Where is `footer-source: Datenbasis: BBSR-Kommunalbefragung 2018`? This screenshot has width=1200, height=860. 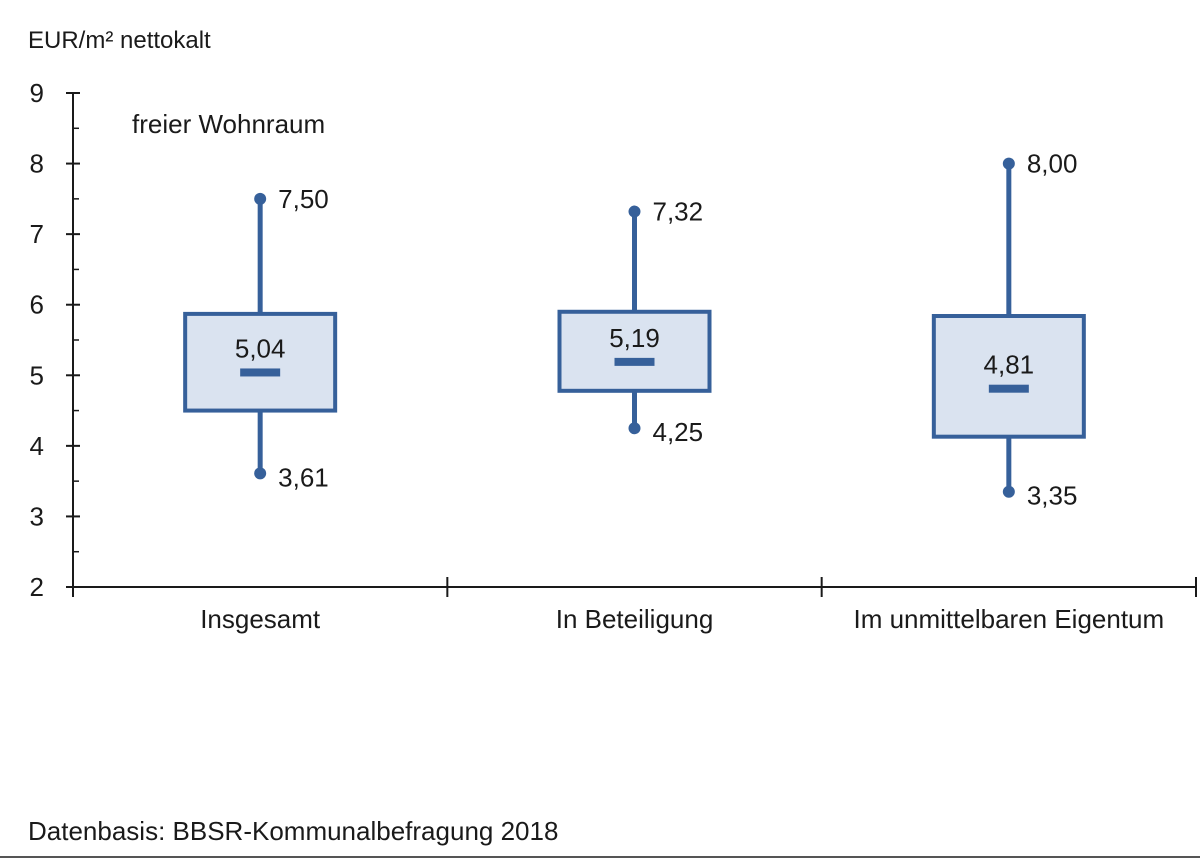 footer-source: Datenbasis: BBSR-Kommunalbefragung 2018 is located at coordinates (293, 831).